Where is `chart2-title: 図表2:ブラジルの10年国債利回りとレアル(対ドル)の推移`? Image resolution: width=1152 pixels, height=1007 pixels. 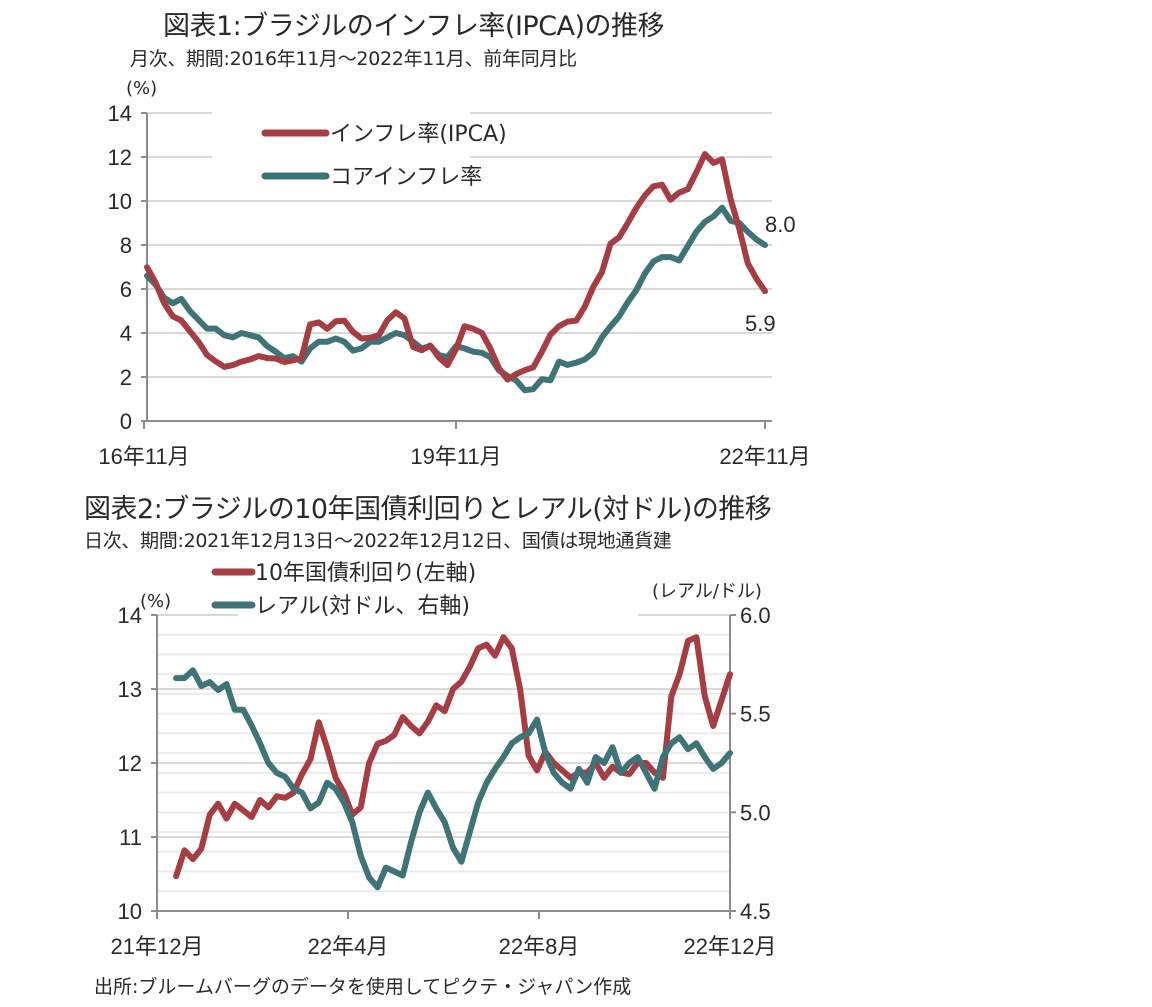
chart2-title: 図表2:ブラジルの10年国債利回りとレアル(対ドル)の推移 is located at coordinates (428, 509).